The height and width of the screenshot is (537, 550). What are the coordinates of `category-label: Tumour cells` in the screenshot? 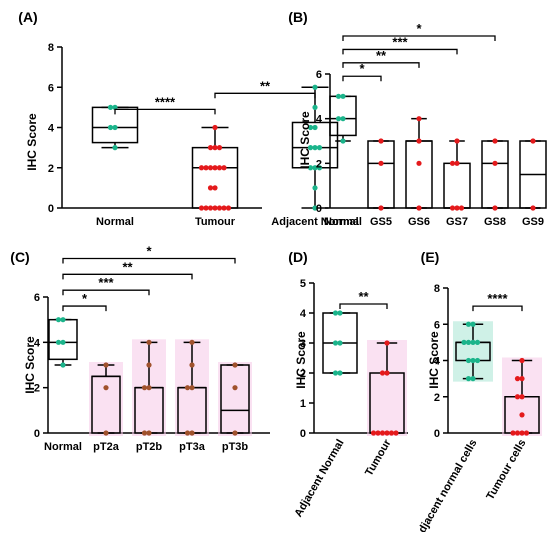 It's located at (506, 470).